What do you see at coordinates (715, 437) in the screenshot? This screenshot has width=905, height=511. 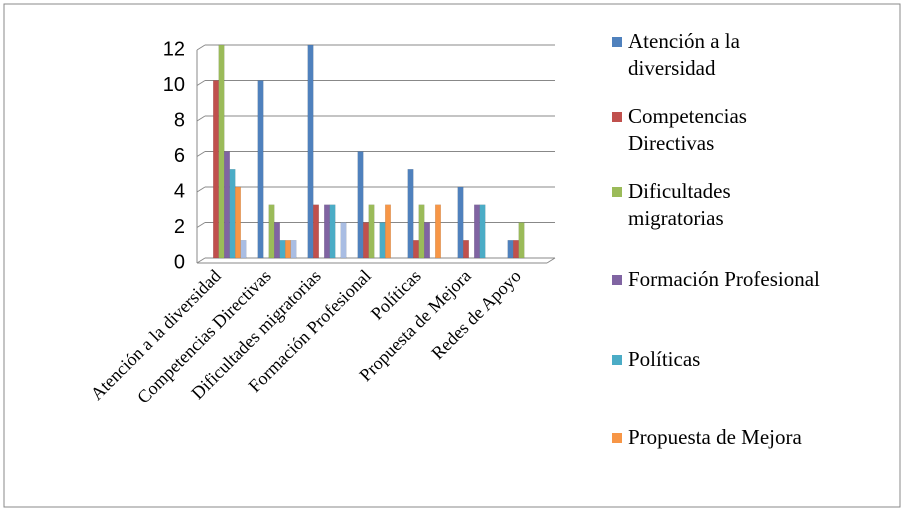 I see `legend-label: Propuesta de Mejora` at bounding box center [715, 437].